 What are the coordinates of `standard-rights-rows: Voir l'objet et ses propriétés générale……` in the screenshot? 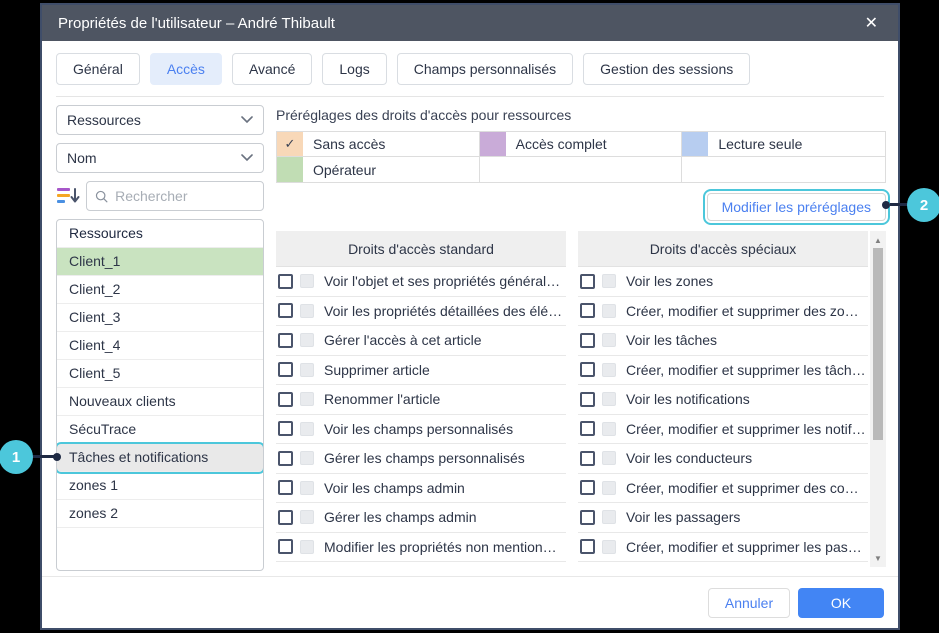 It's located at (421, 417).